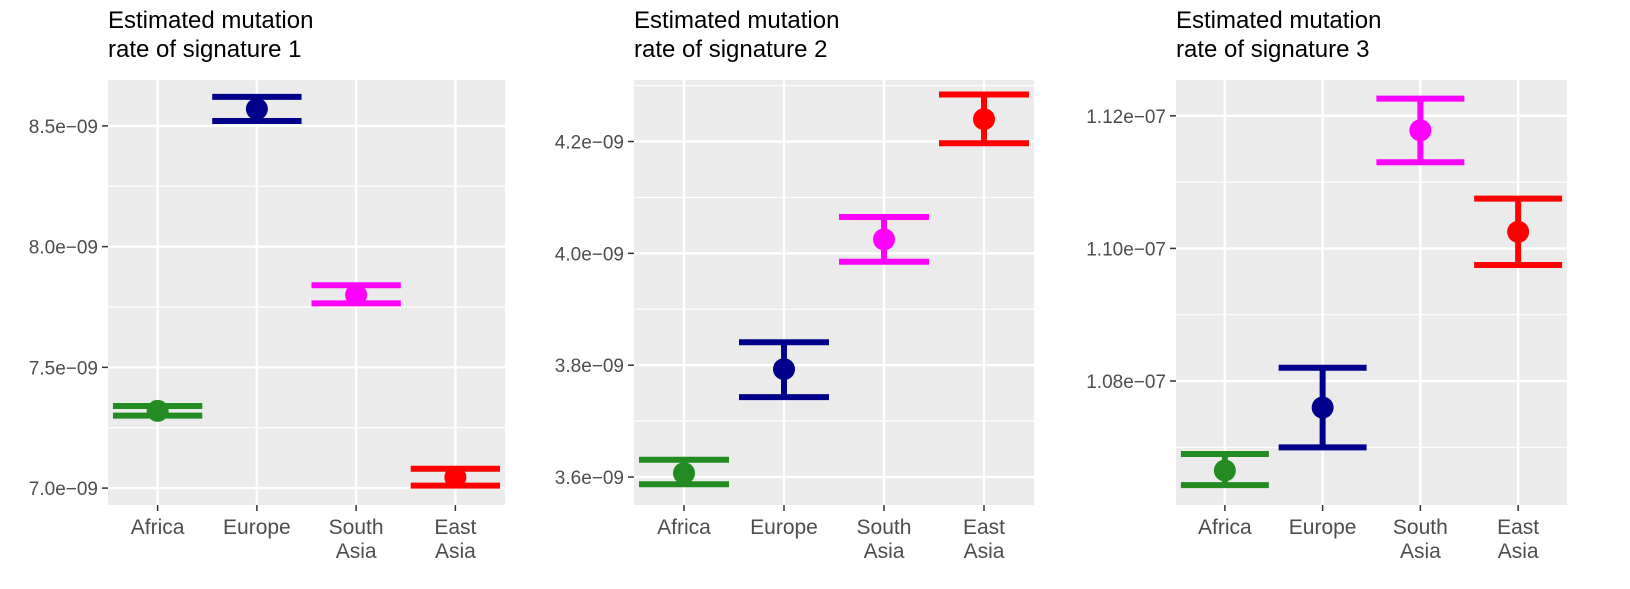 The image size is (1630, 589). I want to click on y-tick-label: 1.08e−07, so click(1126, 382).